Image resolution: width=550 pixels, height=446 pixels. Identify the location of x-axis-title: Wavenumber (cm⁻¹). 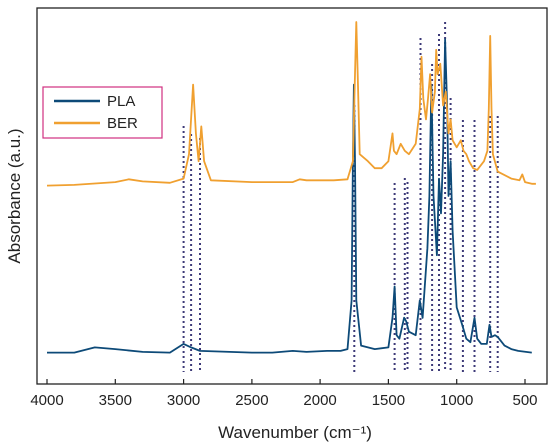
(295, 432).